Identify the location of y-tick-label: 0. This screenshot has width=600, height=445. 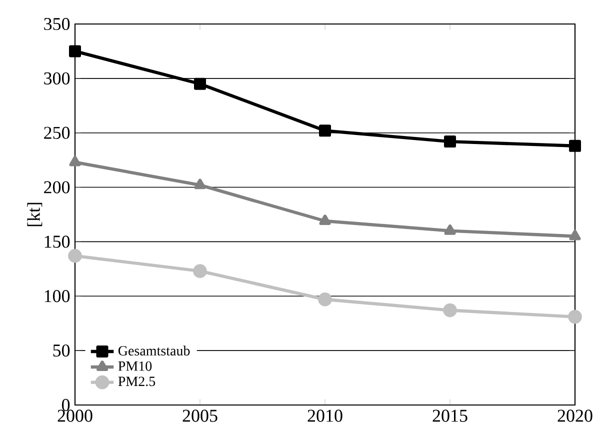
(66, 405).